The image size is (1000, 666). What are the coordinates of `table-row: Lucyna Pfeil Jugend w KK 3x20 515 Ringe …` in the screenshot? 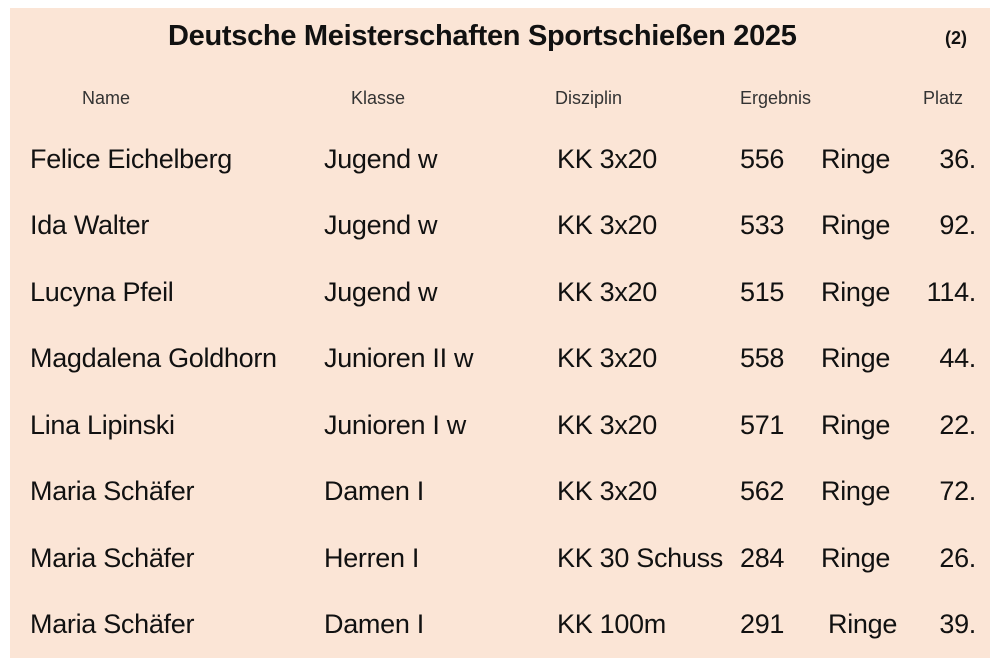 It's located at (500, 297).